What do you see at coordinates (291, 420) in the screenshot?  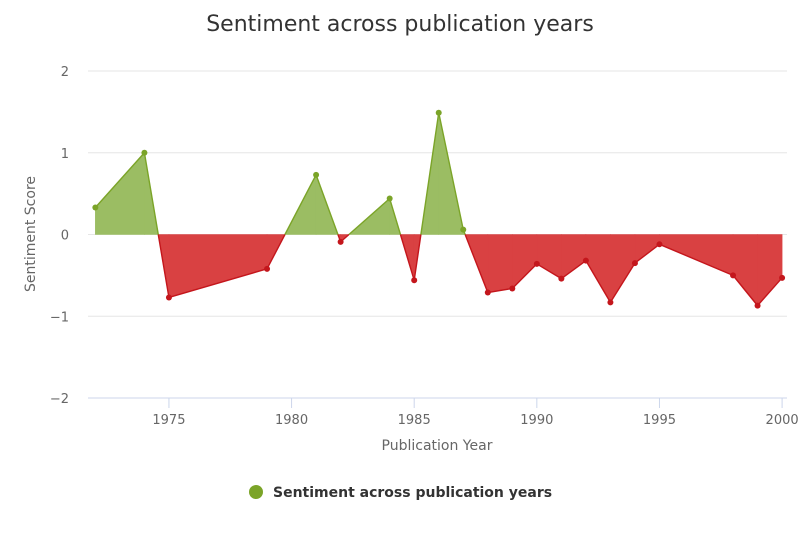 I see `x-tick-label: 1980` at bounding box center [291, 420].